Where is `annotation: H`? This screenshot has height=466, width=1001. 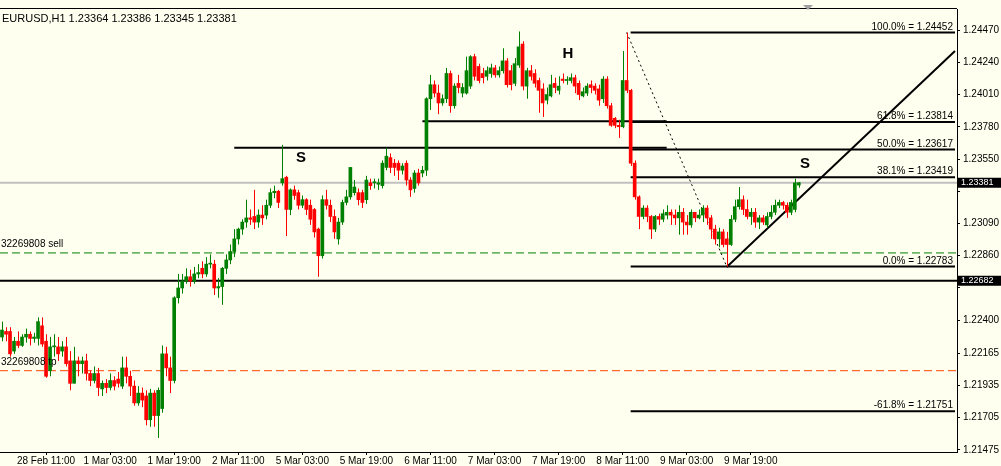
annotation: H is located at coordinates (568, 52).